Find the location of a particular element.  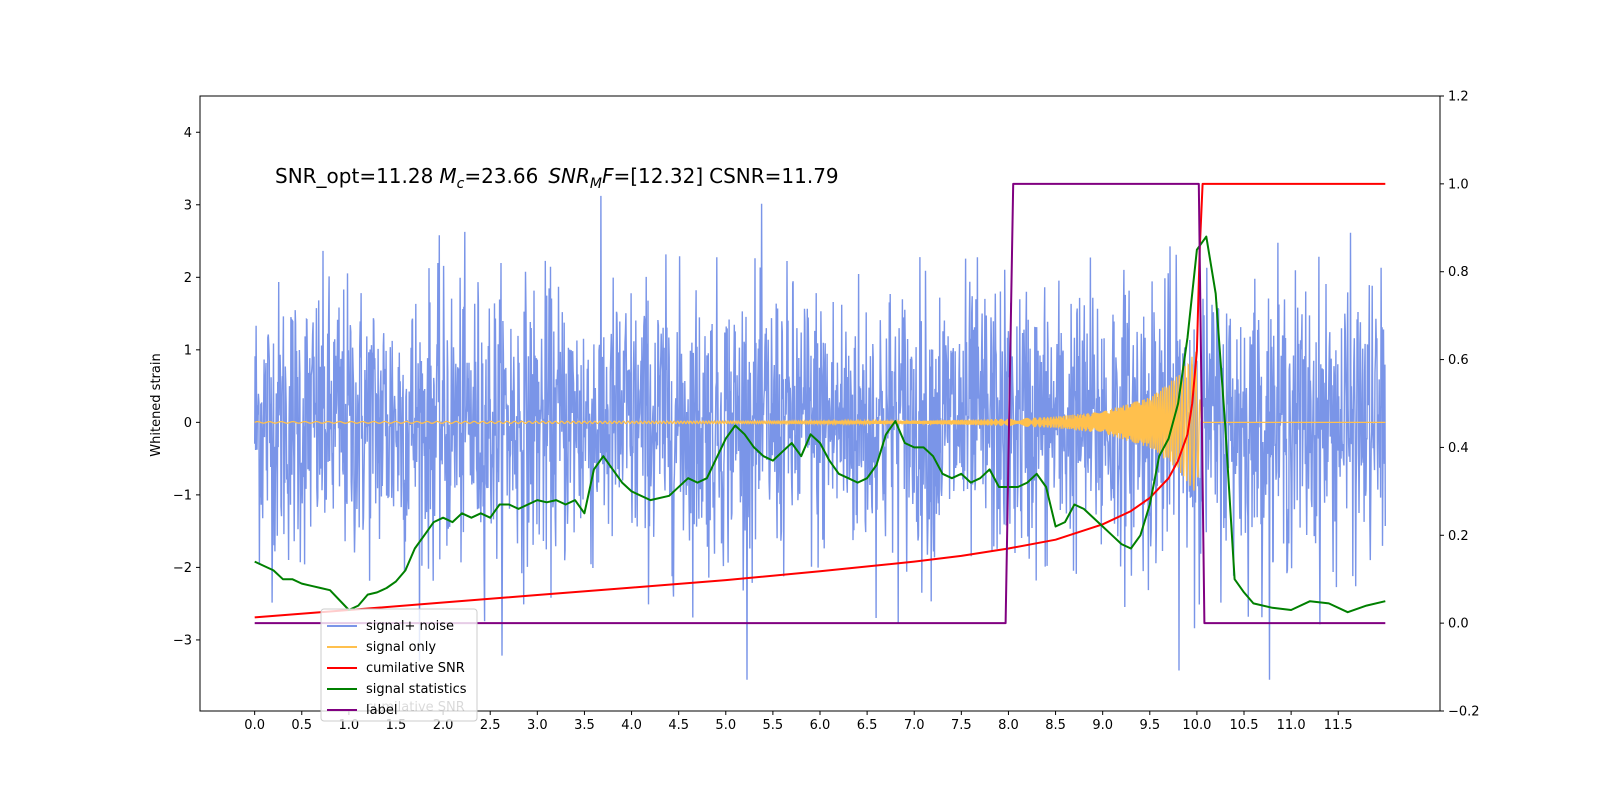

y2-tick-label: 0.6 is located at coordinates (1458, 360).